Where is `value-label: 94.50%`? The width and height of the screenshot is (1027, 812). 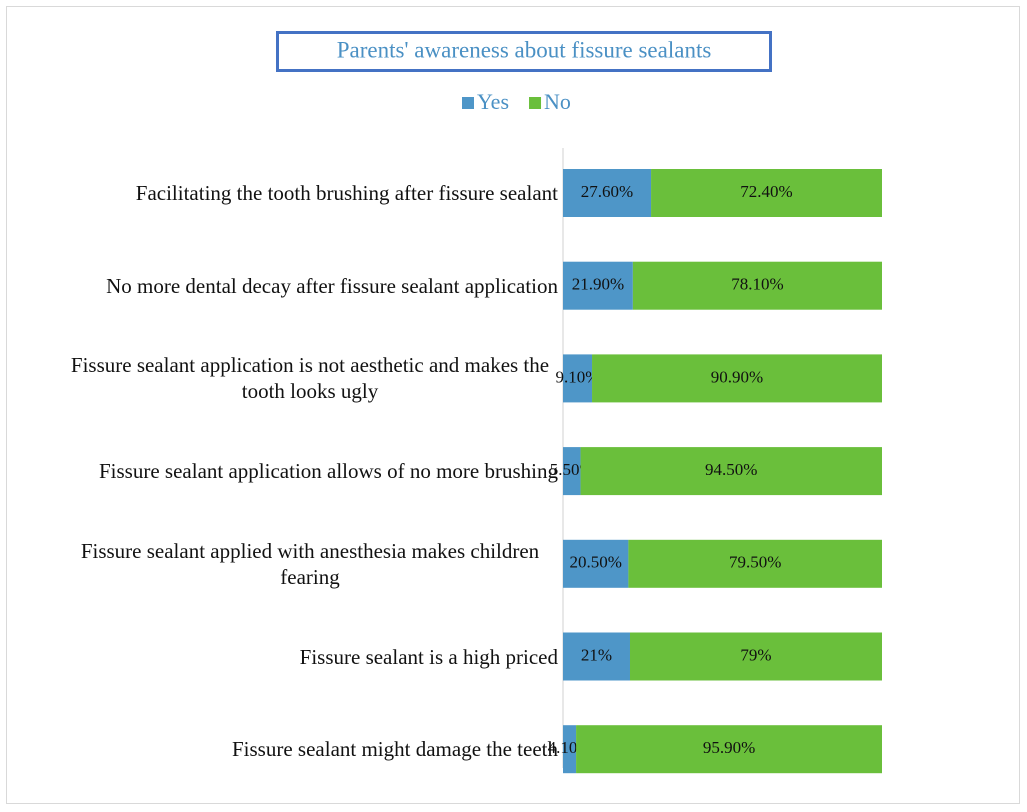 value-label: 94.50% is located at coordinates (731, 469).